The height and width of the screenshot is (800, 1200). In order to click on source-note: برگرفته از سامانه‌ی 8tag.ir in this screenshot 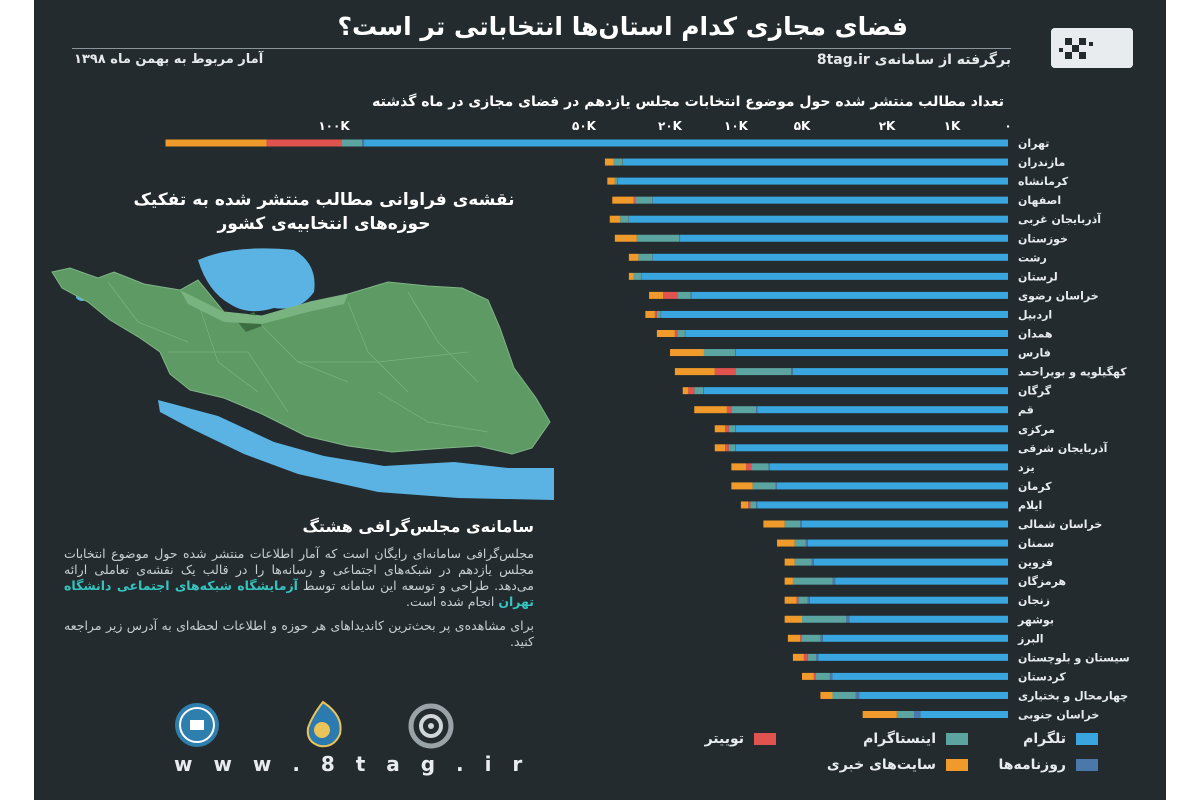, I will do `click(913, 60)`.